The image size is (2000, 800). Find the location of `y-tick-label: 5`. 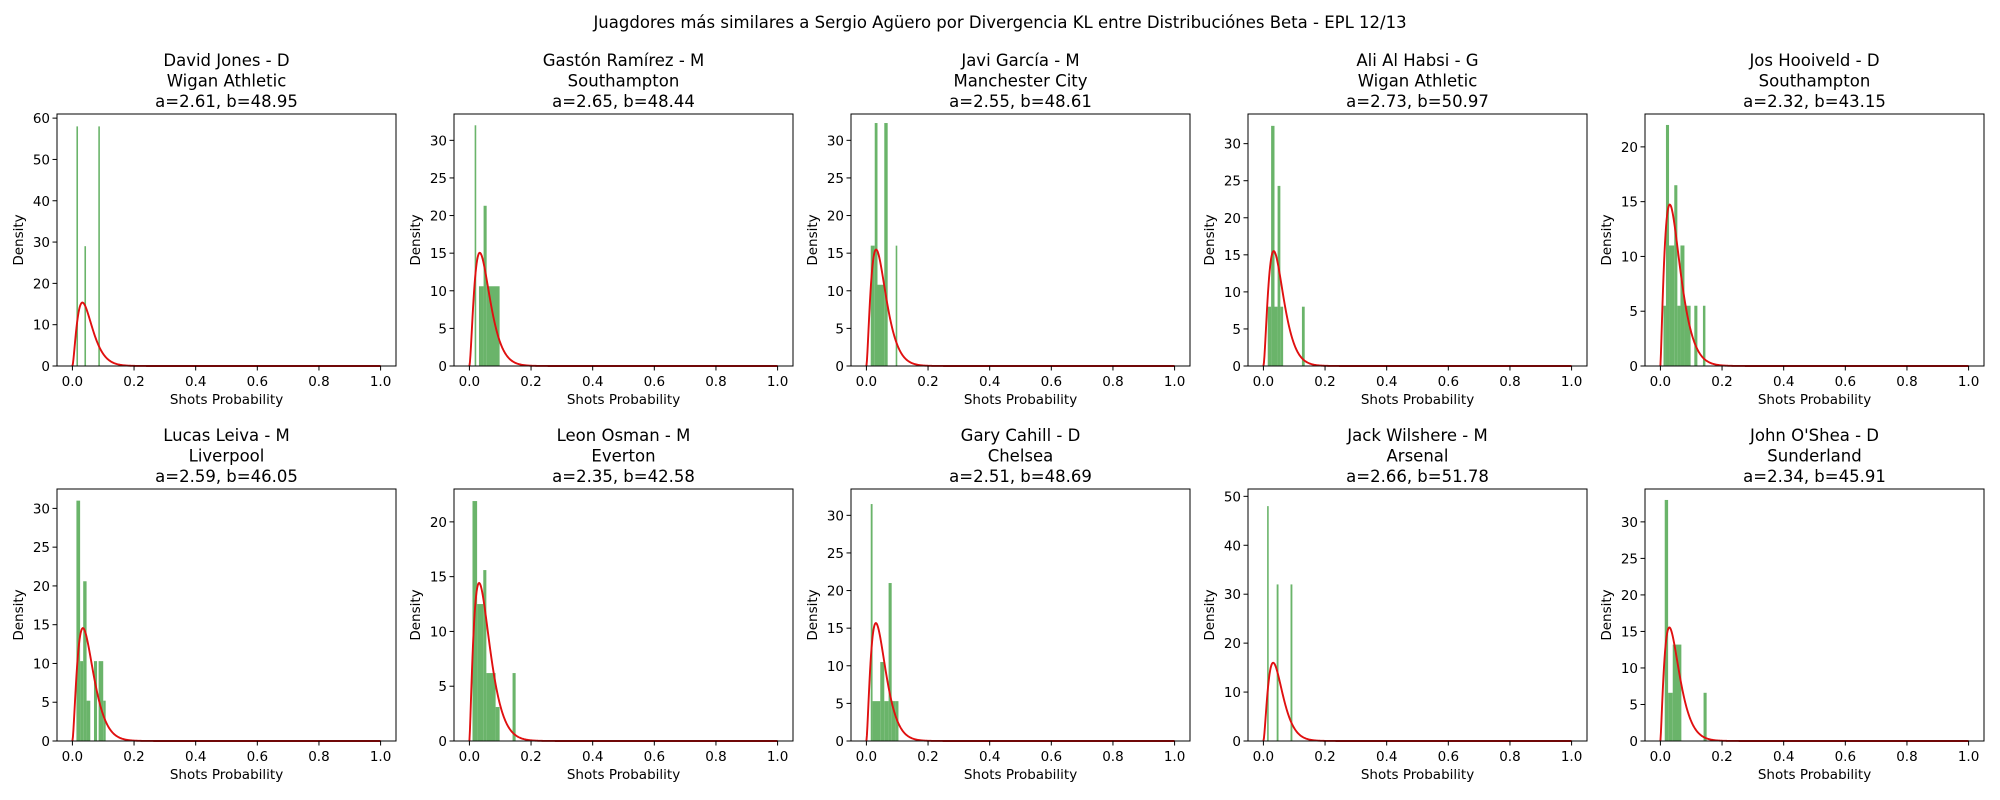

y-tick-label: 5 is located at coordinates (839, 329).